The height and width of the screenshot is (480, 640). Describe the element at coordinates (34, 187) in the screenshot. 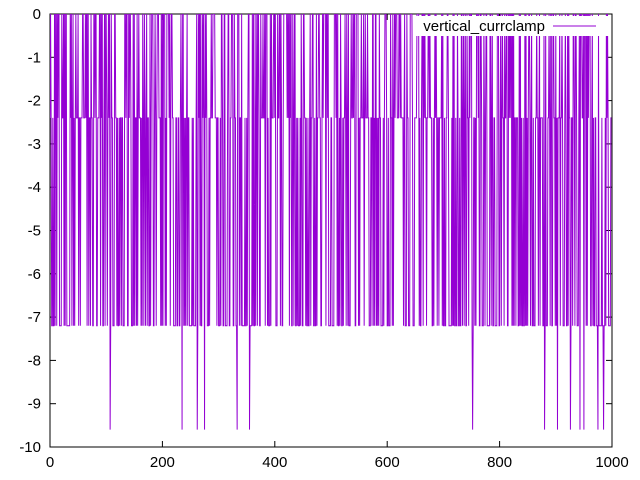

I see `y-tick-label: -4` at that location.